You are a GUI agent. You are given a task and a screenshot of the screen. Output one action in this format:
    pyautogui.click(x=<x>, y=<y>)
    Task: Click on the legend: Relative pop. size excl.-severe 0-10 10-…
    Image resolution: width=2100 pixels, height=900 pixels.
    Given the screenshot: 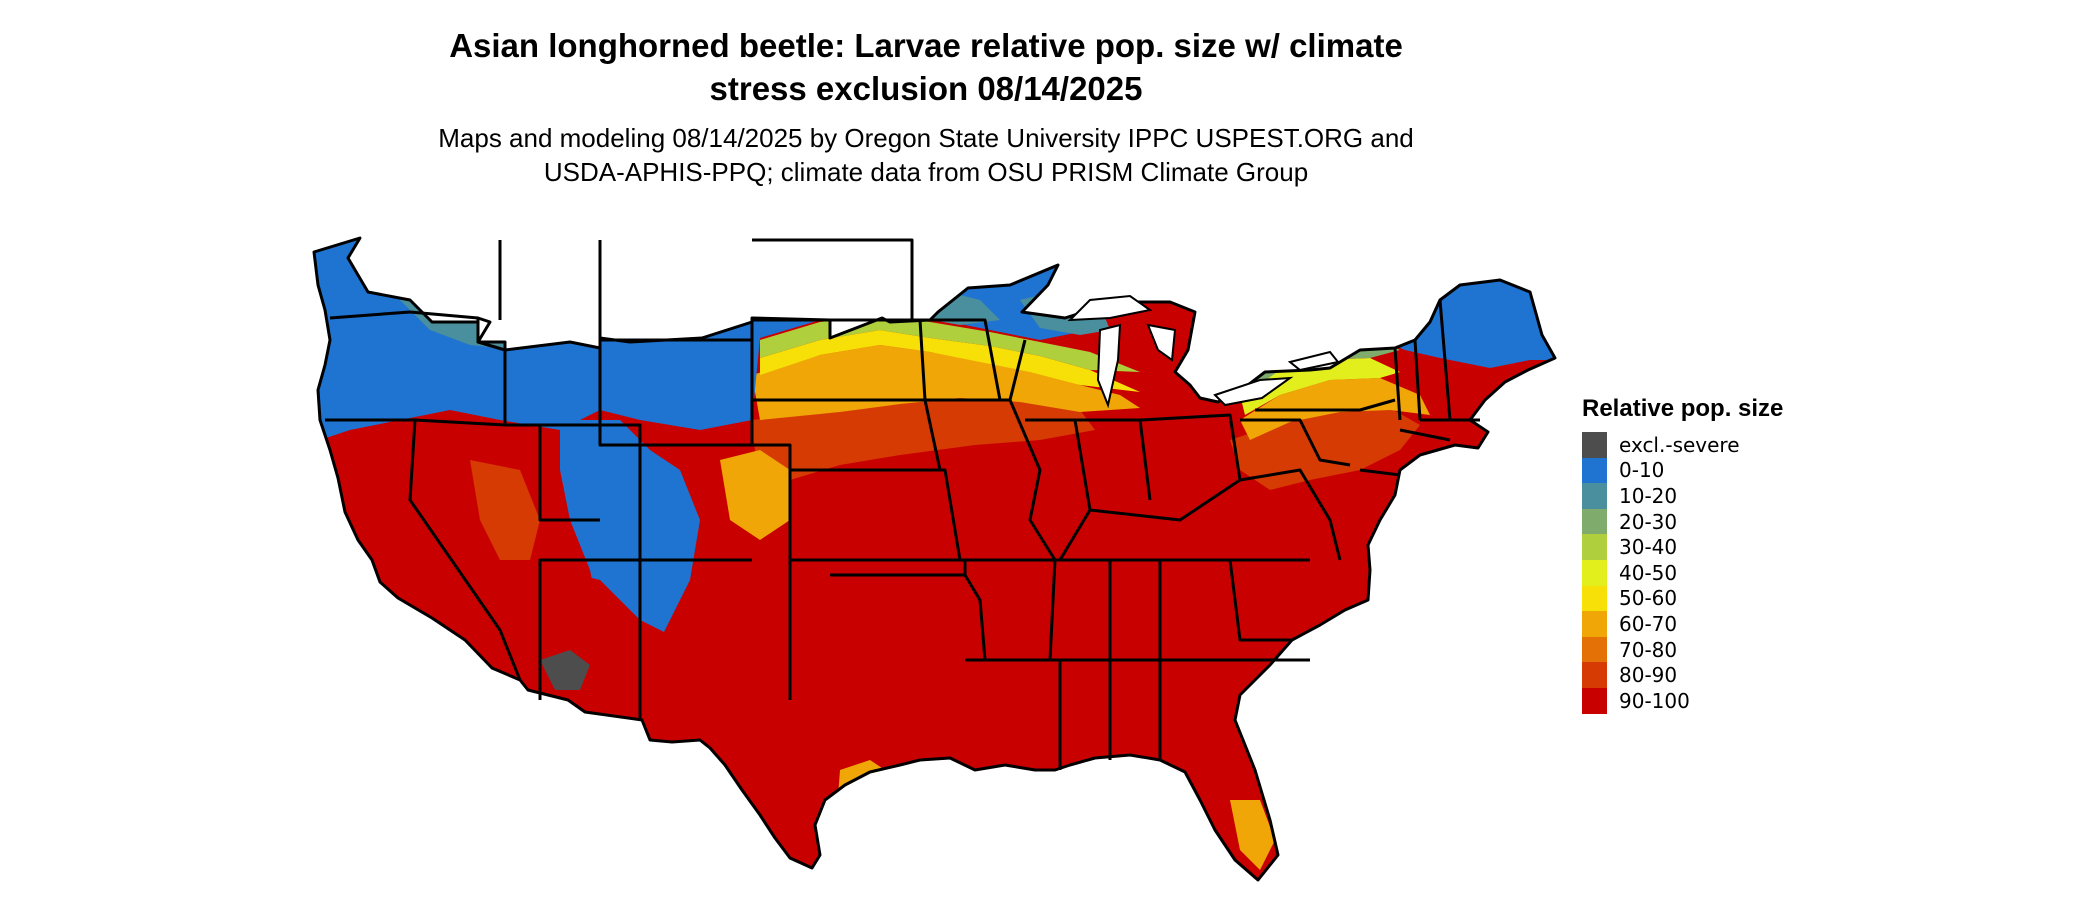 What is the action you would take?
    pyautogui.click(x=1682, y=554)
    